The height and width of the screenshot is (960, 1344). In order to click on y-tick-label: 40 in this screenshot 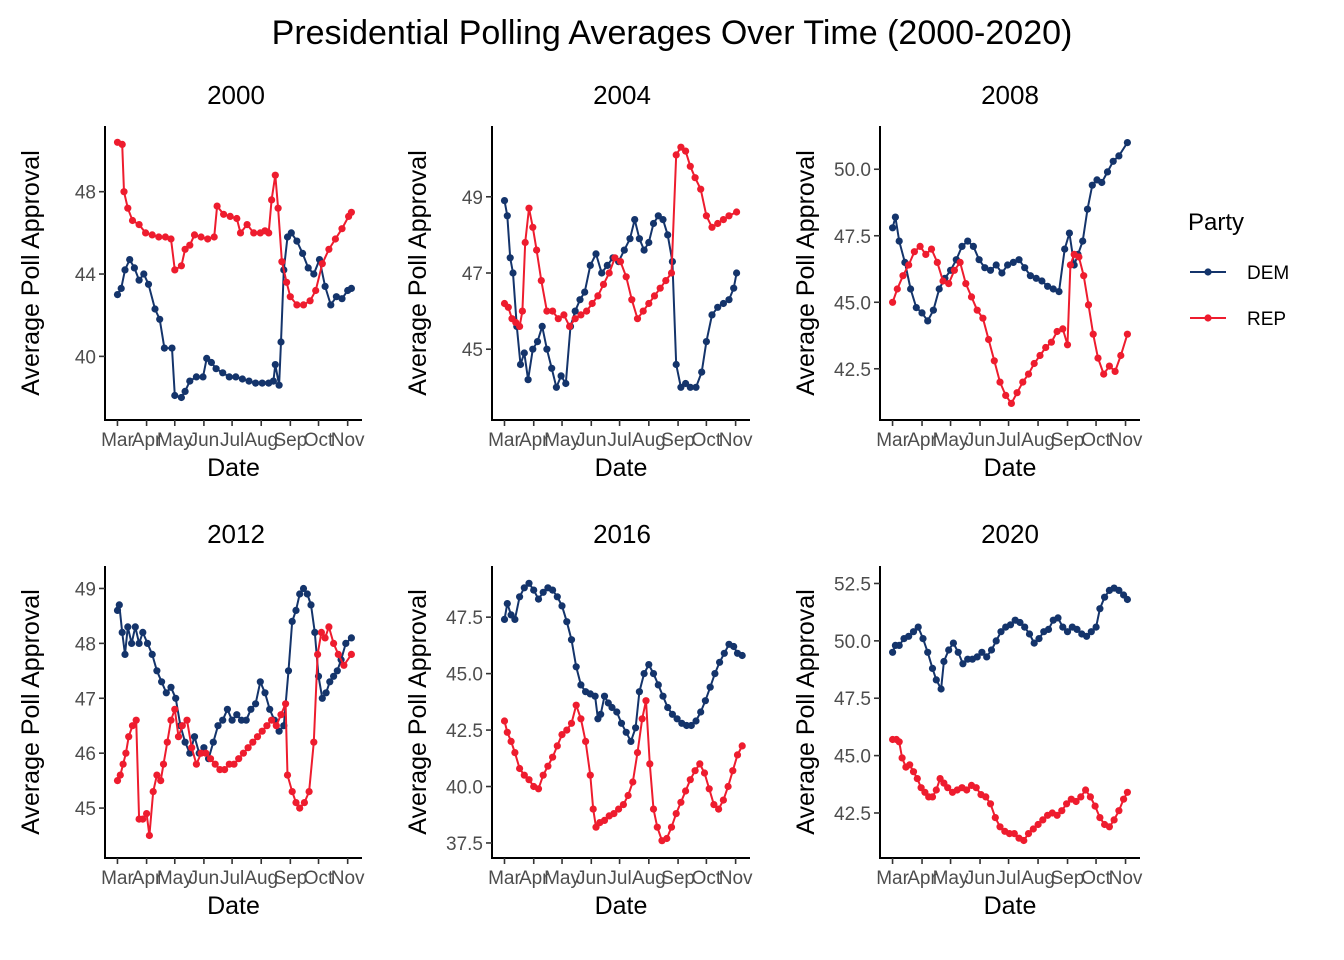, I will do `click(85, 357)`.